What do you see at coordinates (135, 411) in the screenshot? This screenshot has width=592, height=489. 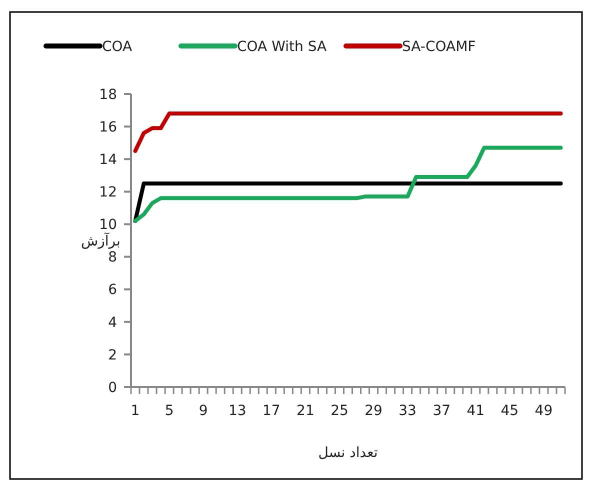 I see `x-tick-label: 1` at bounding box center [135, 411].